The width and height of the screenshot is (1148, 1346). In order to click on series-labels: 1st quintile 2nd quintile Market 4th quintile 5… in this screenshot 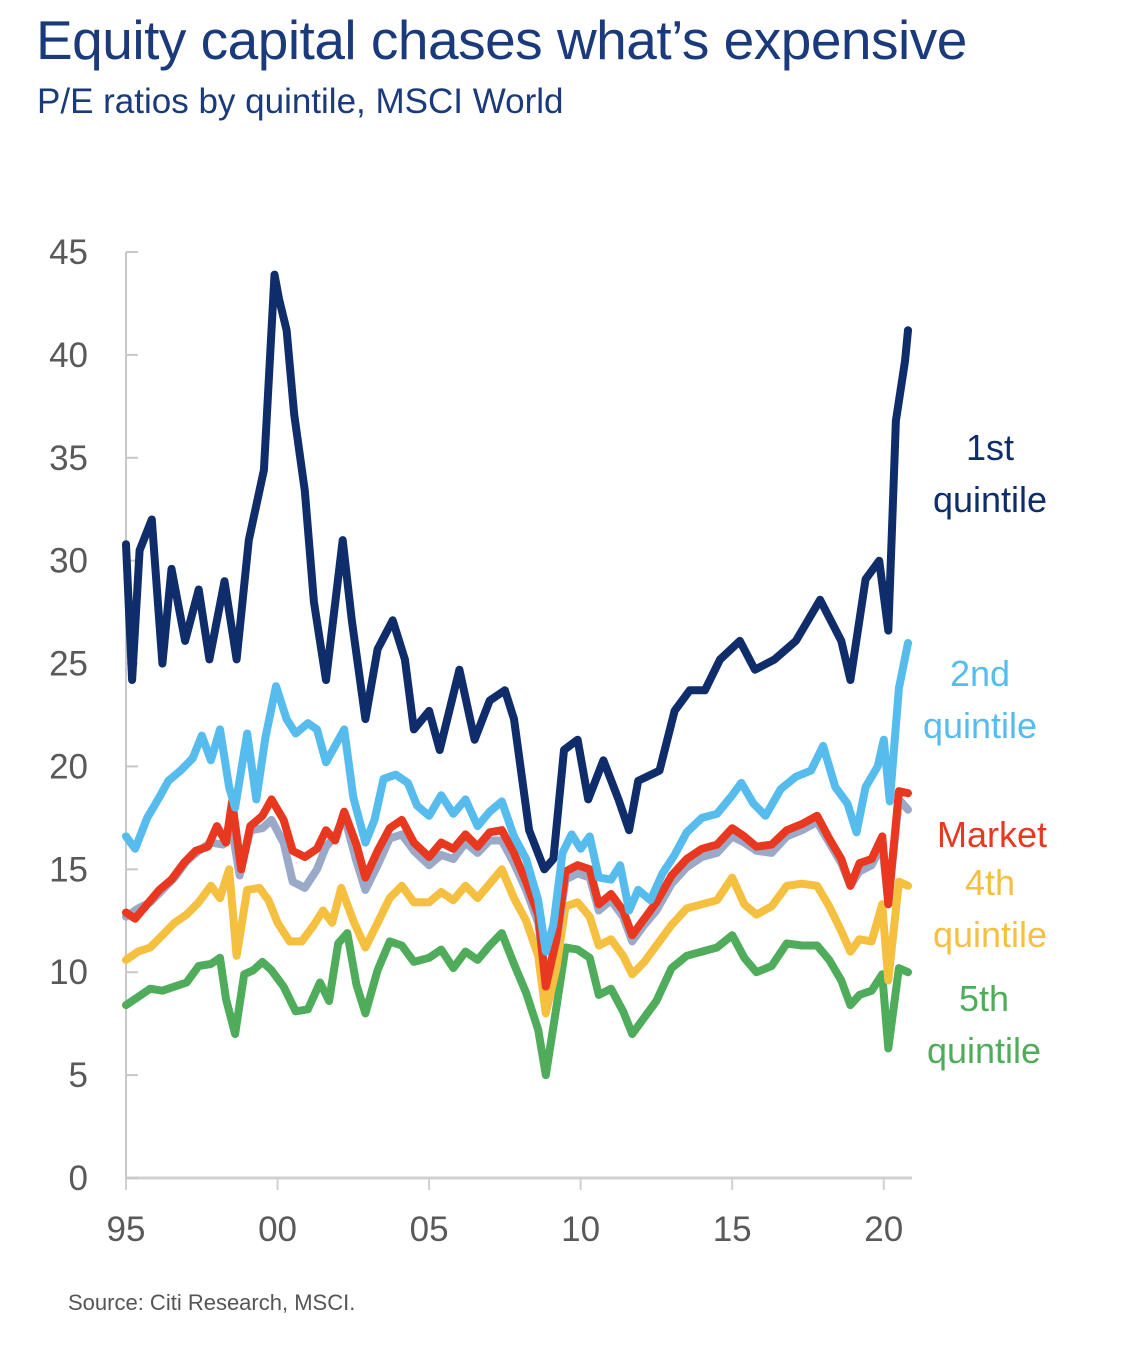, I will do `click(985, 749)`.